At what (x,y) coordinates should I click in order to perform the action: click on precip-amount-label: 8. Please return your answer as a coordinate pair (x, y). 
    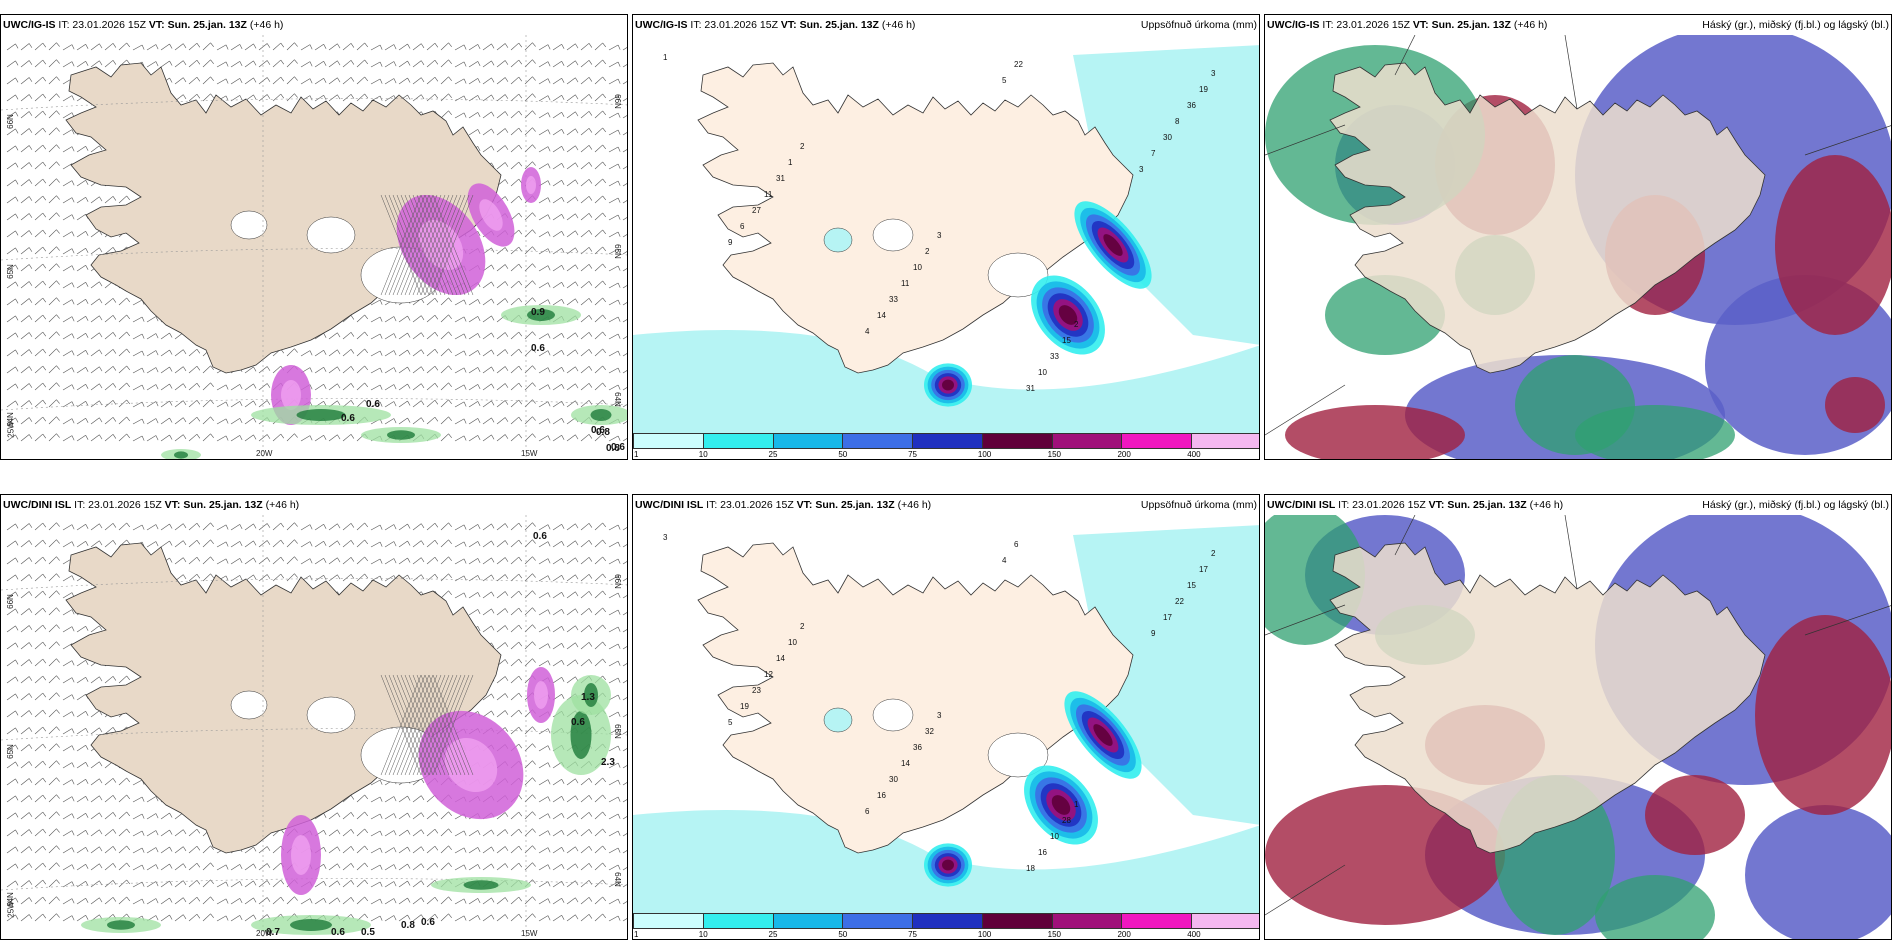
    Looking at the image, I should click on (1177, 121).